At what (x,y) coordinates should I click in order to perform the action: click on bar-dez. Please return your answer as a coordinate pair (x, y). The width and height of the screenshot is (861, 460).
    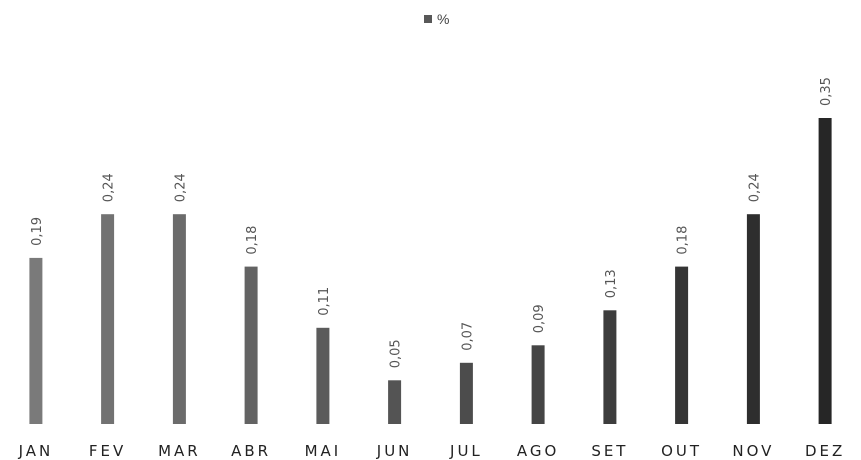
    Looking at the image, I should click on (825, 271).